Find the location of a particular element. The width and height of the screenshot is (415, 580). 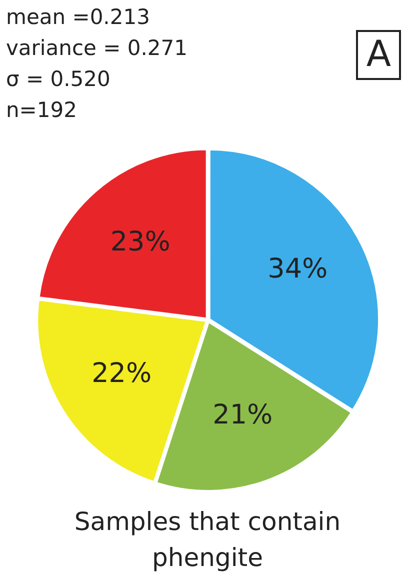

text: σ = 0.520 is located at coordinates (59, 79).